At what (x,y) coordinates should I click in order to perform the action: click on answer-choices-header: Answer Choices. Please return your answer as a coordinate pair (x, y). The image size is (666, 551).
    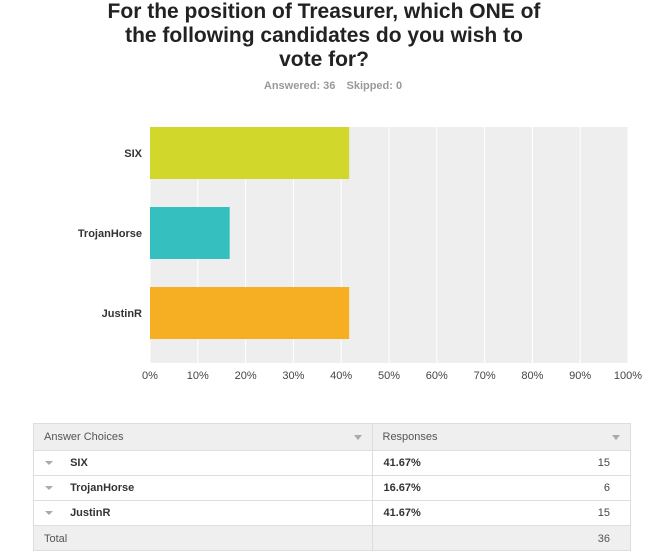
    Looking at the image, I should click on (203, 437).